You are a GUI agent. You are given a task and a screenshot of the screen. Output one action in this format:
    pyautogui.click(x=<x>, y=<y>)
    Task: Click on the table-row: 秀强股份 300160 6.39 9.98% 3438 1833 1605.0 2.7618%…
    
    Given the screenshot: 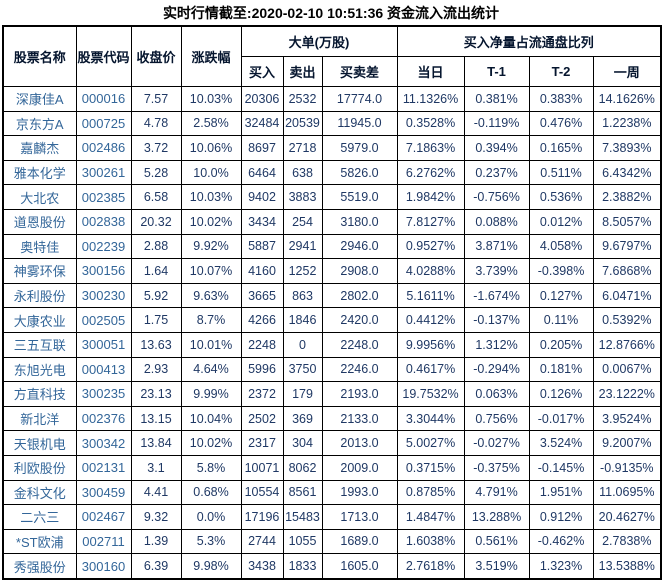 What is the action you would take?
    pyautogui.click(x=332, y=566)
    